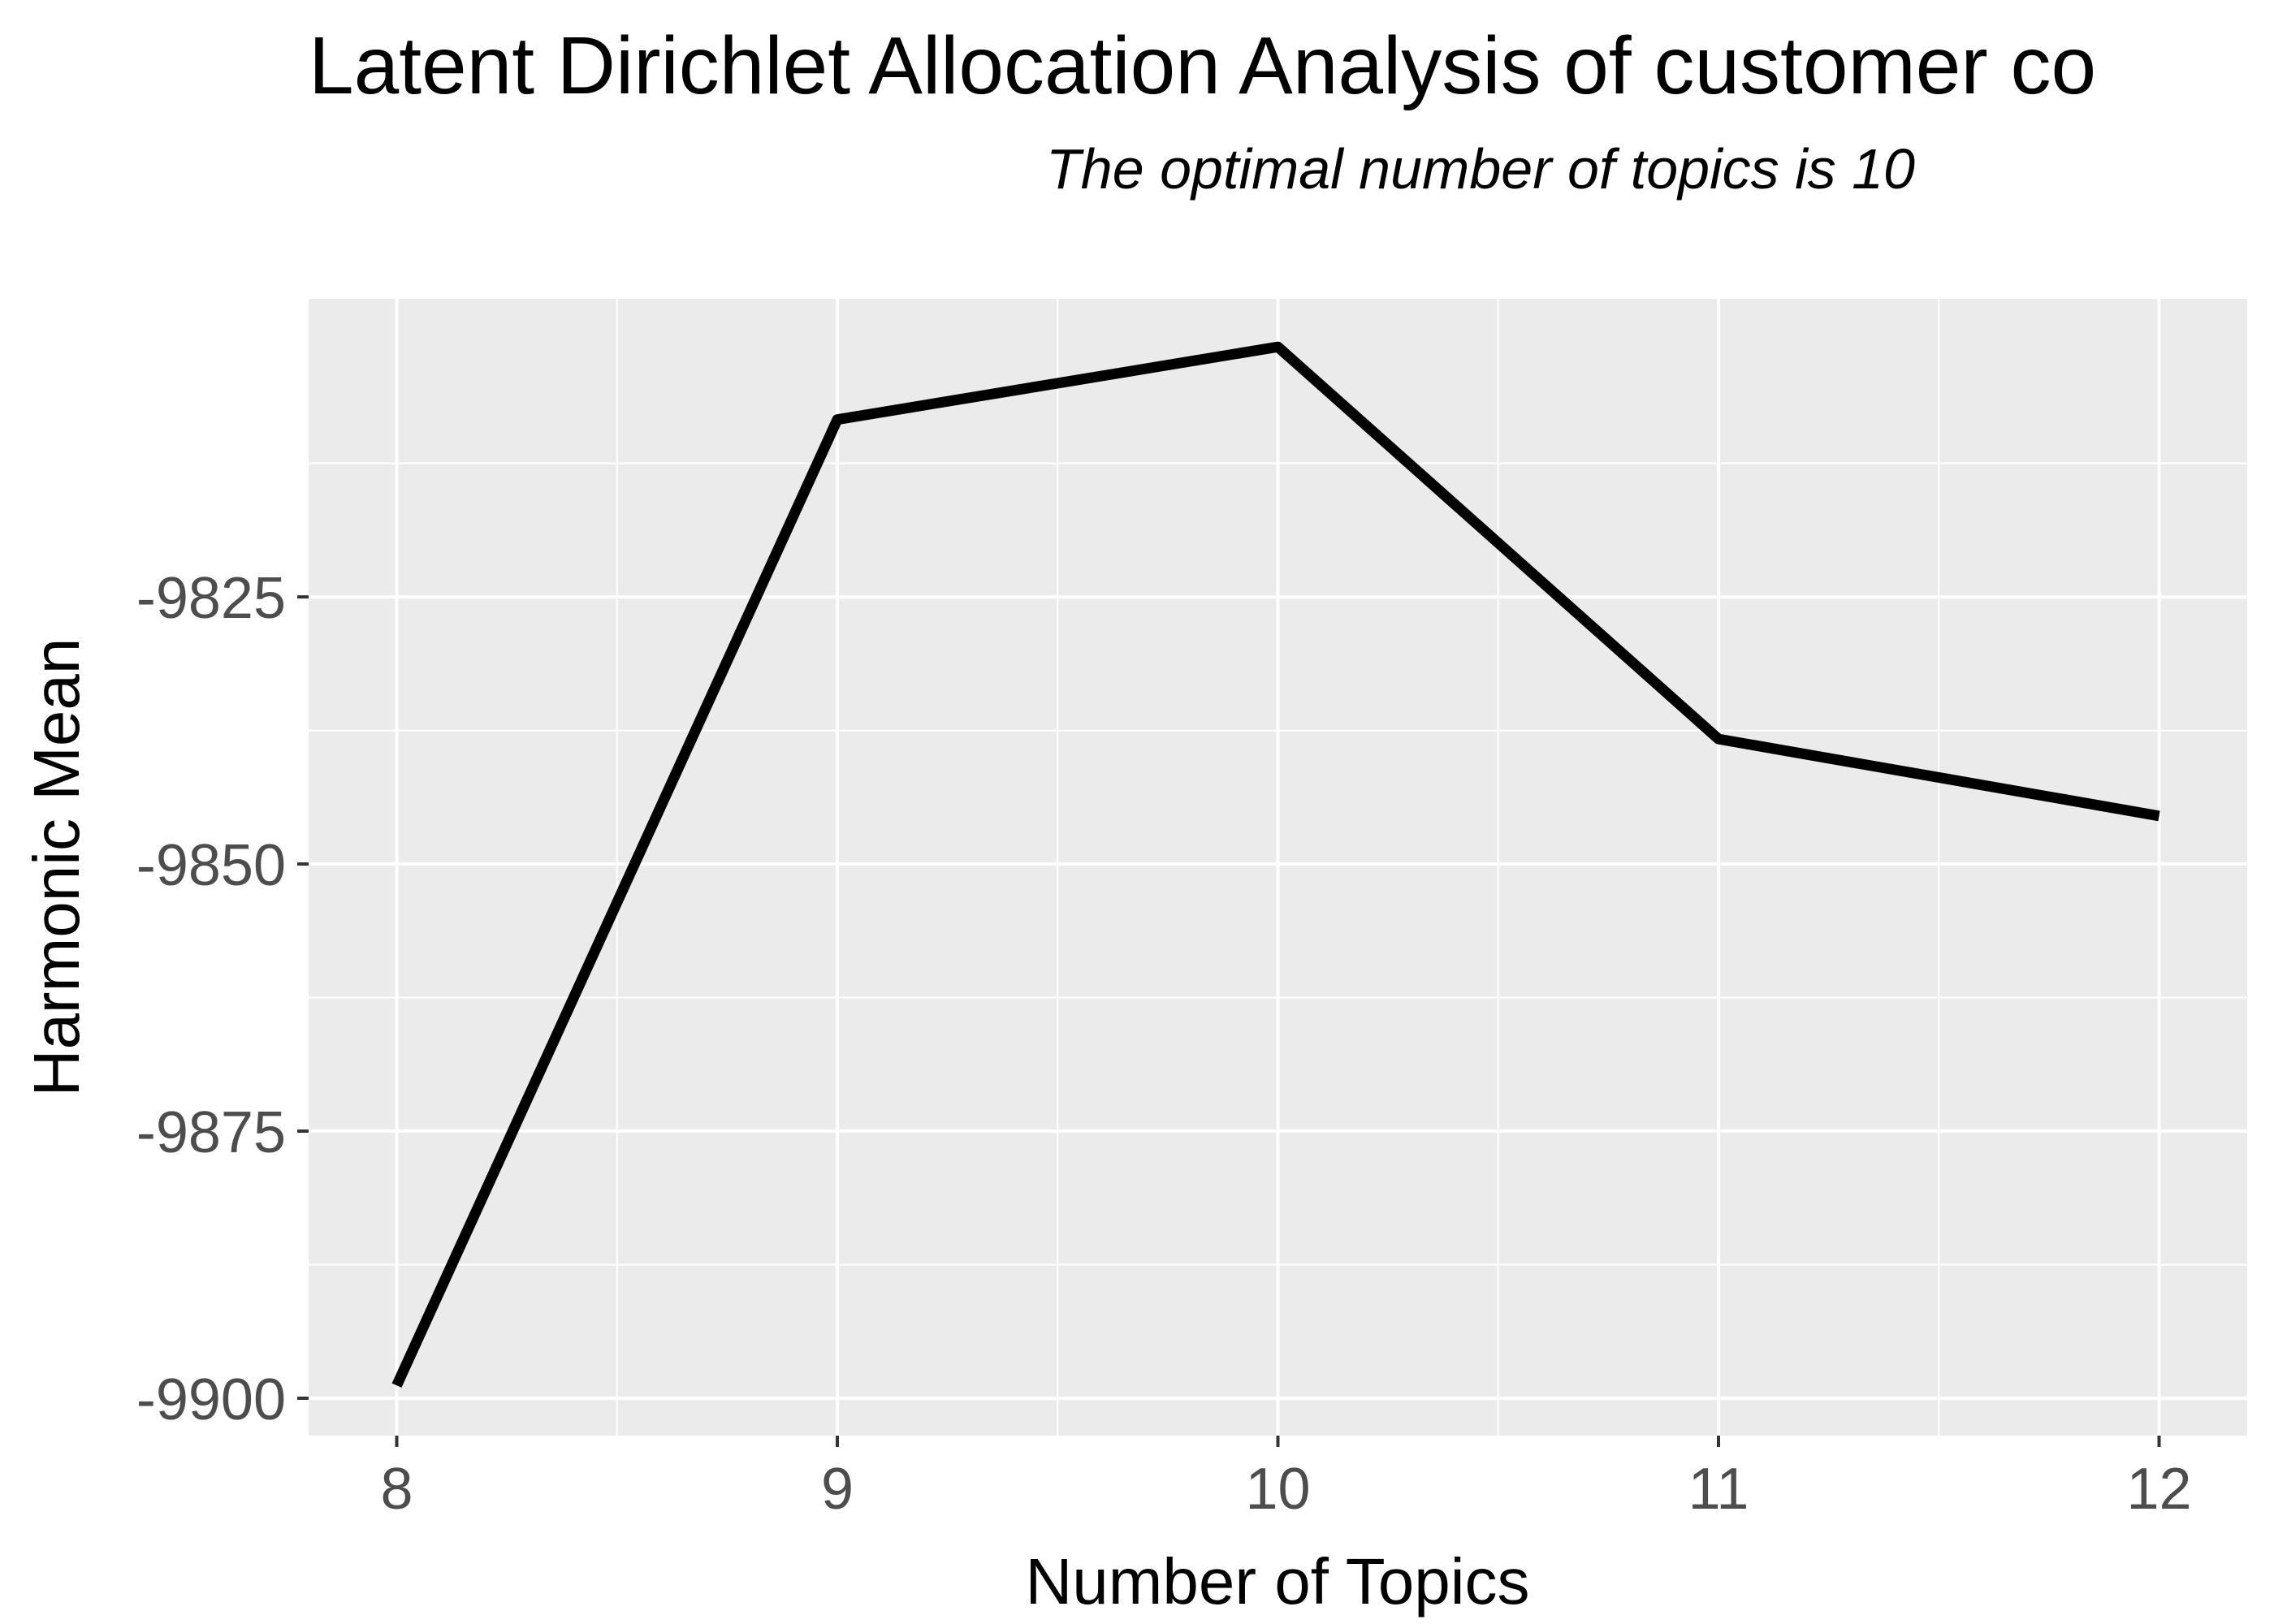 Image resolution: width=2274 pixels, height=1624 pixels. Describe the element at coordinates (211, 1132) in the screenshot. I see `y-tick-label: -9875` at that location.